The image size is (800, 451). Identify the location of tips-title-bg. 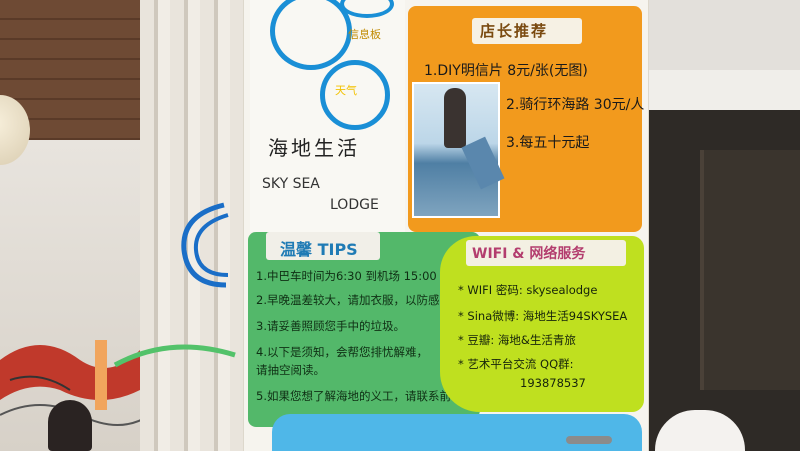
(323, 246).